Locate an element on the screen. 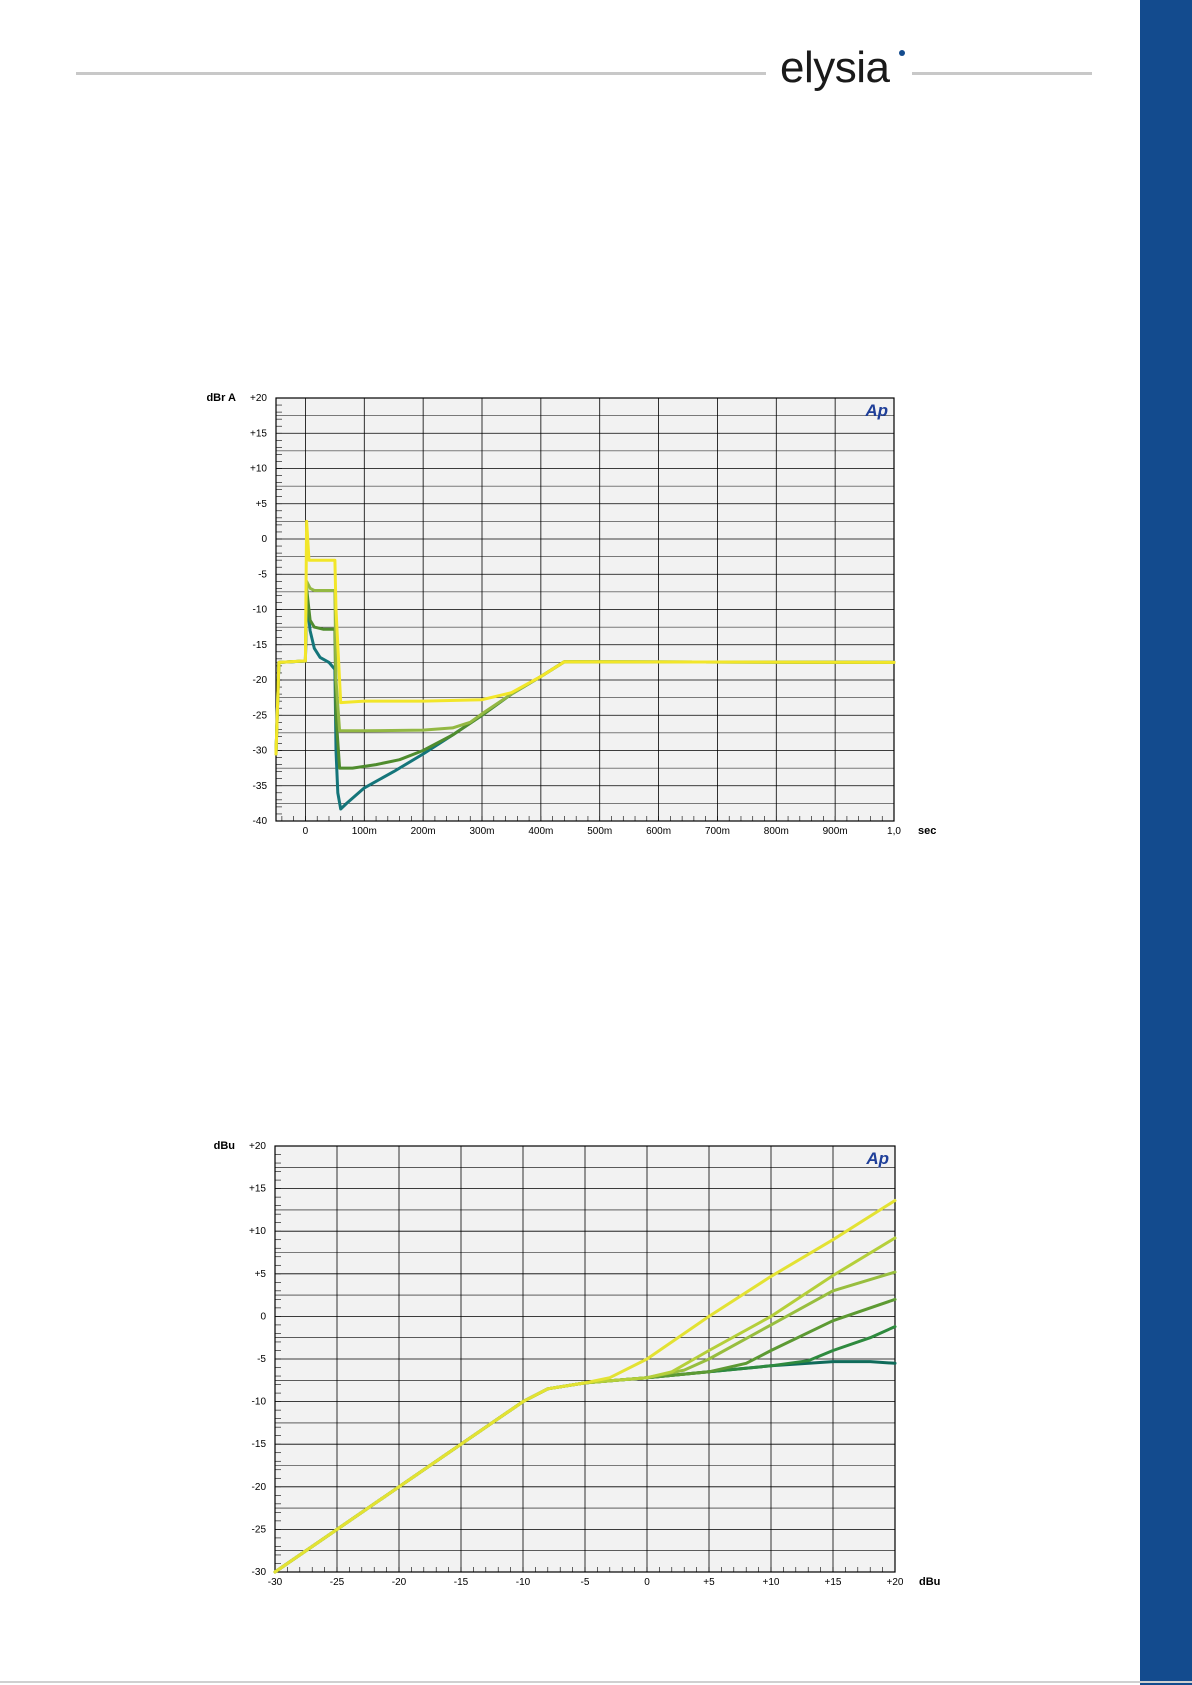 This screenshot has height=1685, width=1192. x-tick-label: 500m is located at coordinates (599, 831).